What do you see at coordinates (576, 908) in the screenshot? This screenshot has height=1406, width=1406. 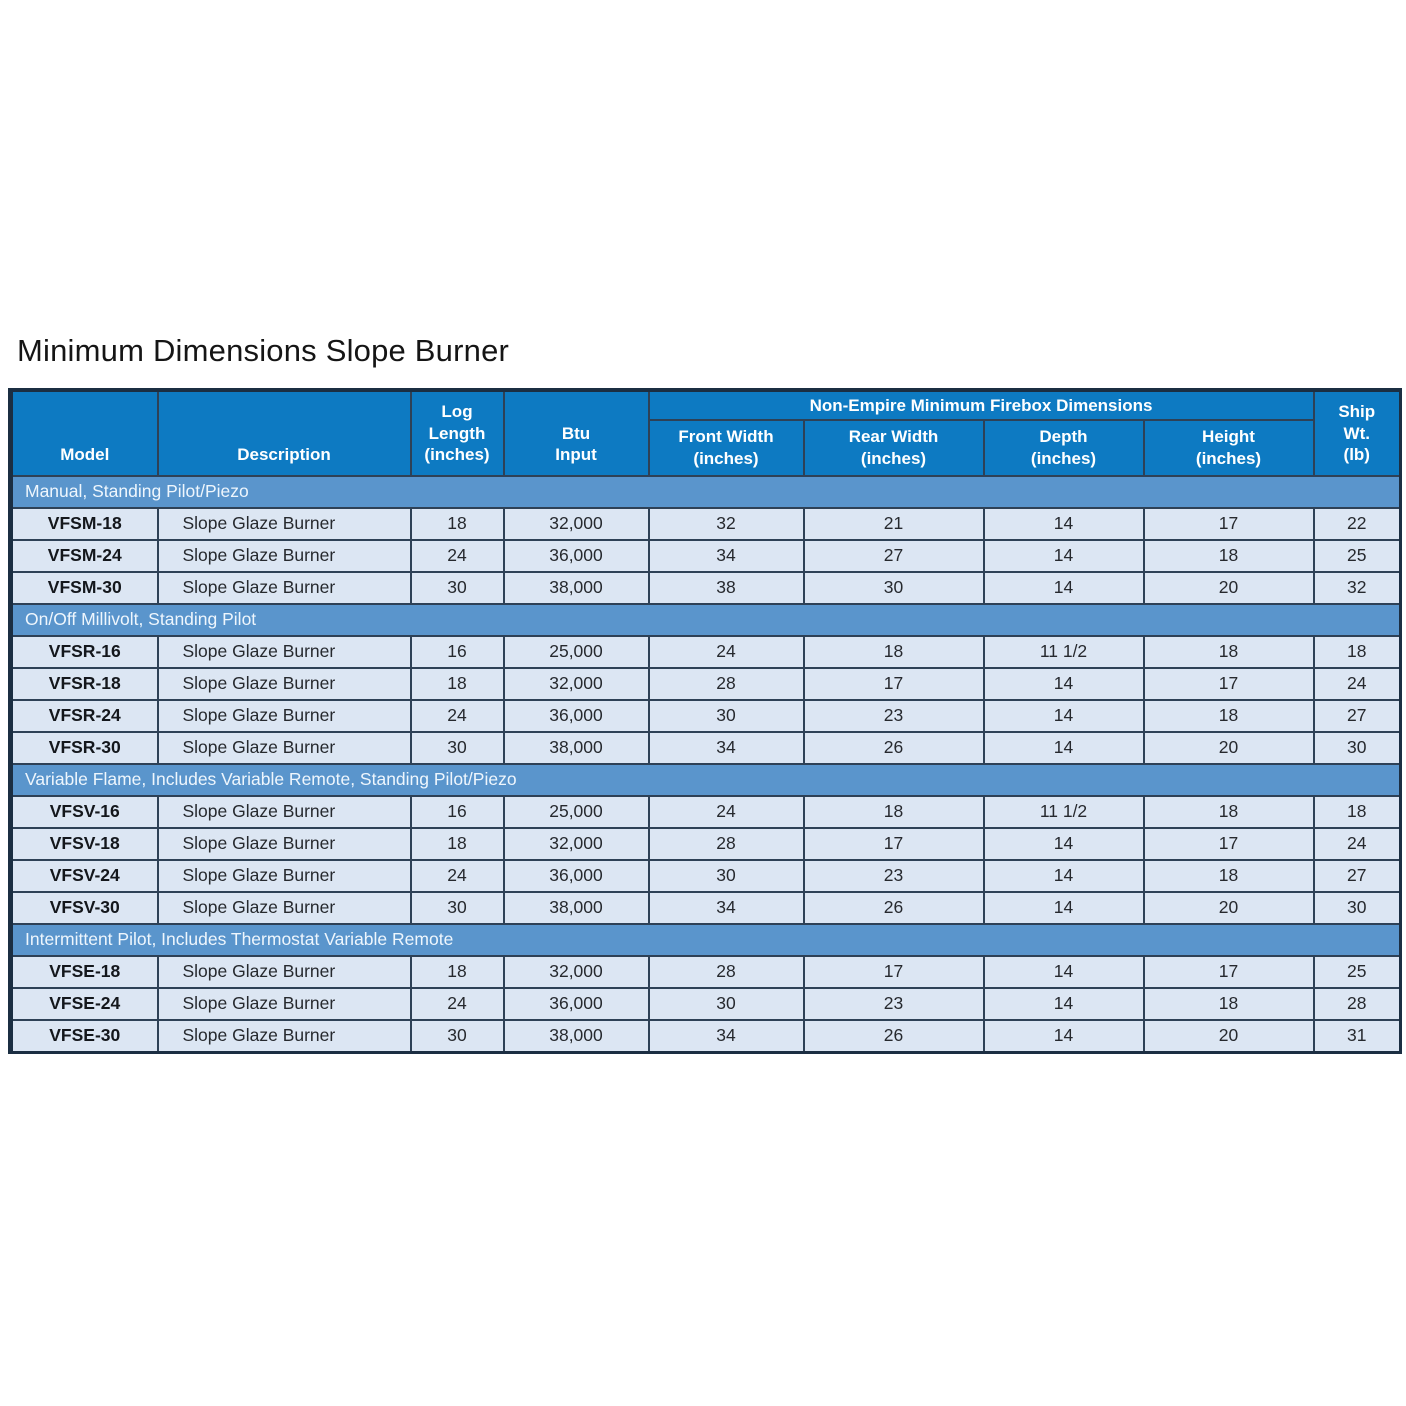 I see `cell-btu-input: 38,000` at bounding box center [576, 908].